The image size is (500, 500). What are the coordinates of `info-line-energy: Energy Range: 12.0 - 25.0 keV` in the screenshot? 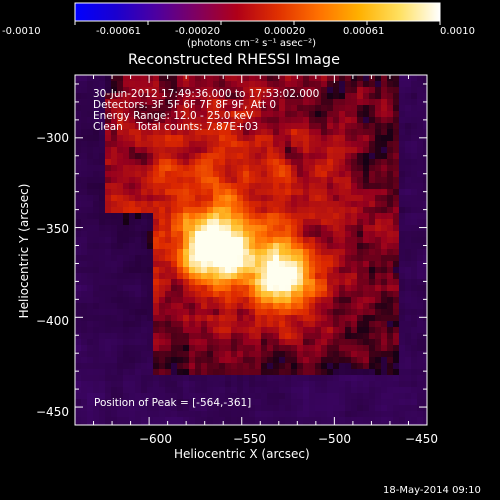 It's located at (173, 116).